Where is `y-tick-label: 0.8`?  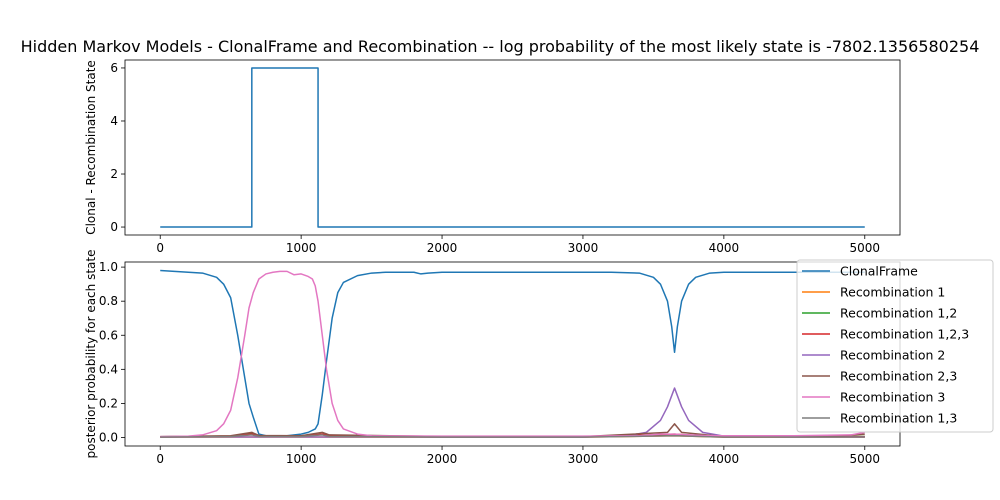
y-tick-label: 0.8 is located at coordinates (108, 301).